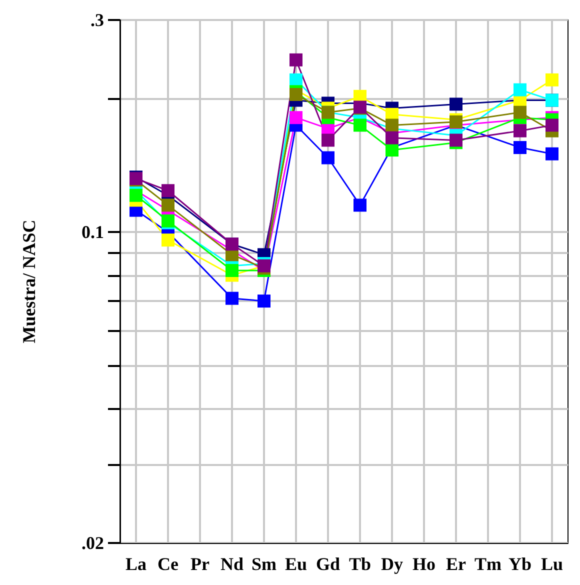 The height and width of the screenshot is (585, 580). What do you see at coordinates (264, 564) in the screenshot?
I see `x-tick-label: Sm` at bounding box center [264, 564].